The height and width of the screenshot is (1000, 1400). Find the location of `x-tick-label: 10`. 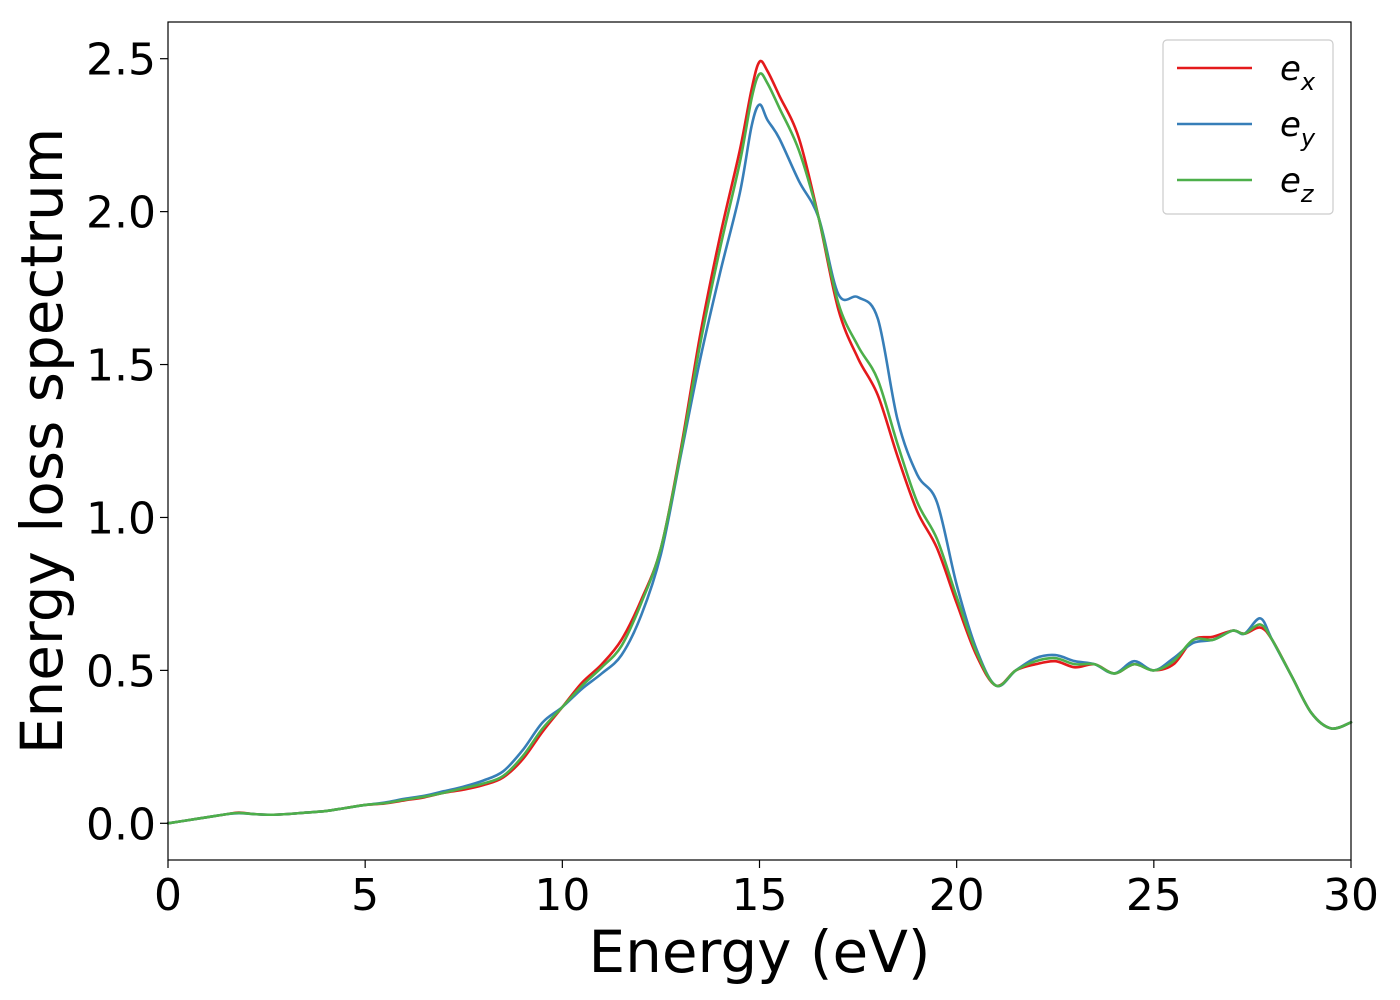

x-tick-label: 10 is located at coordinates (562, 895).